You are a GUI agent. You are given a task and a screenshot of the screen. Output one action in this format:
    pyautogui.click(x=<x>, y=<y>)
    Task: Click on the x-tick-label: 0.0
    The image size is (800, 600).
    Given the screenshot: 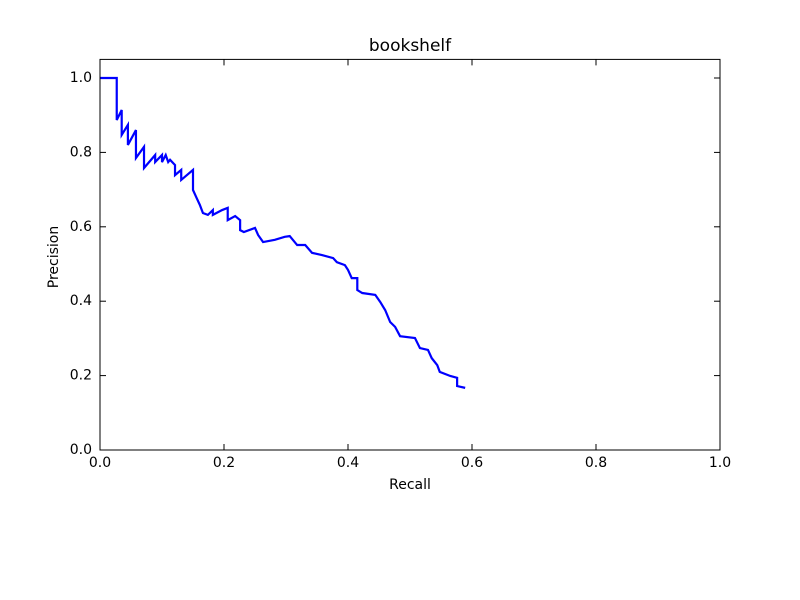 What is the action you would take?
    pyautogui.click(x=100, y=463)
    